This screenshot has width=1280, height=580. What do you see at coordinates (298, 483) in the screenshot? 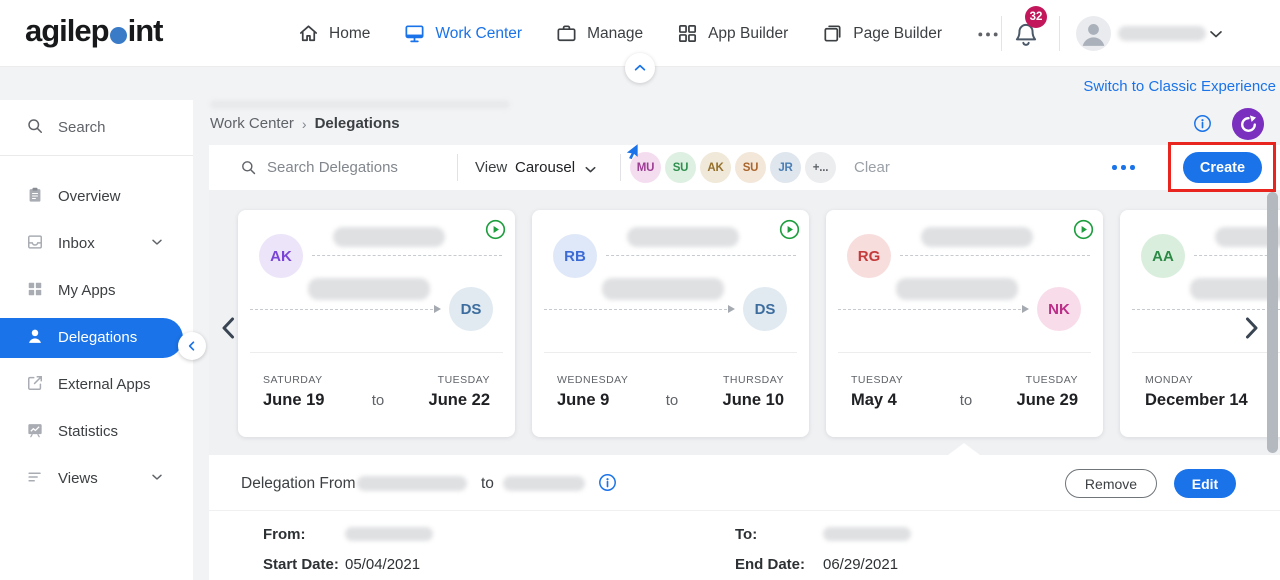
I see `detail-title-prefix: Delegation From` at bounding box center [298, 483].